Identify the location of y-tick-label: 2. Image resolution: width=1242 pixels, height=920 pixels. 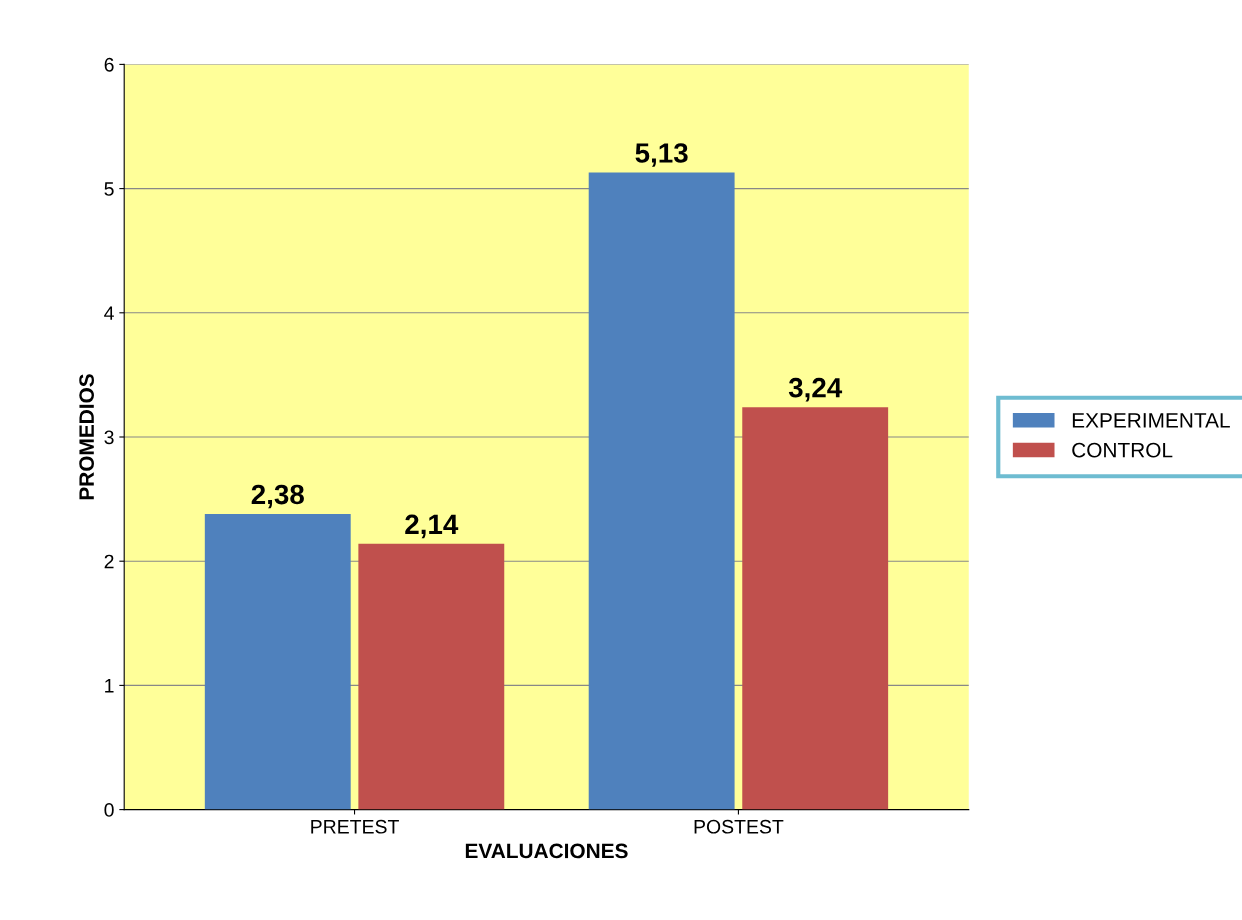
(109, 561).